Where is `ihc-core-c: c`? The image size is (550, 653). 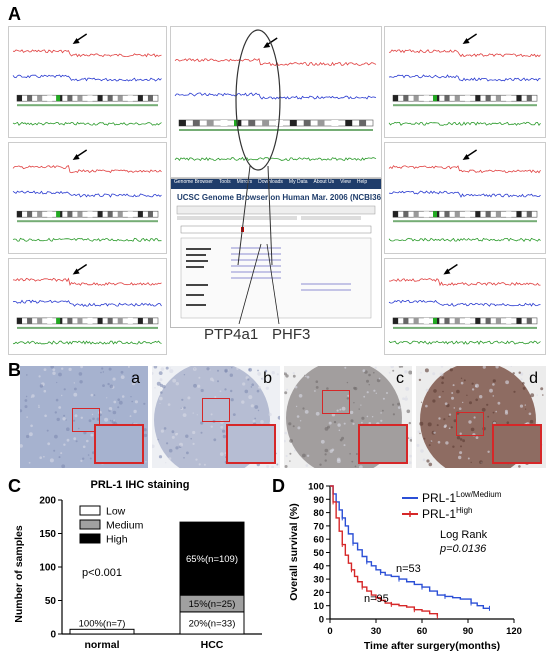
ihc-core-c: c is located at coordinates (348, 417).